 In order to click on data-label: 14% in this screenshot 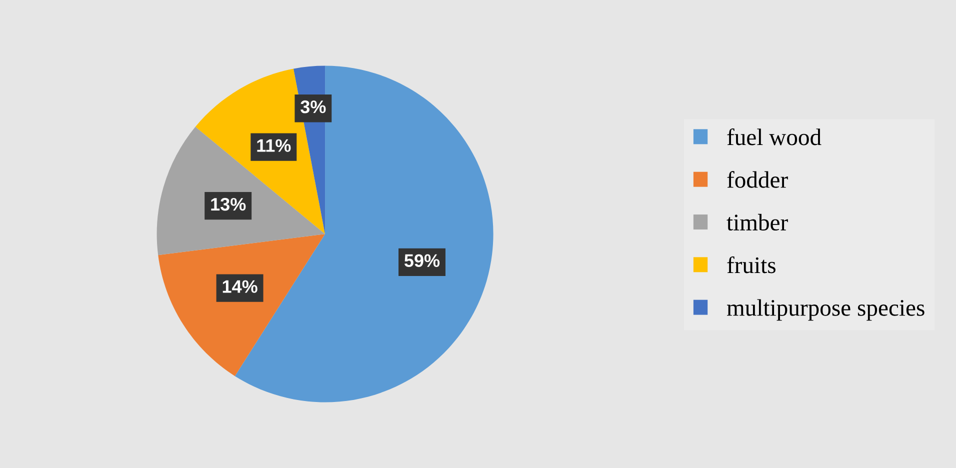, I will do `click(240, 286)`.